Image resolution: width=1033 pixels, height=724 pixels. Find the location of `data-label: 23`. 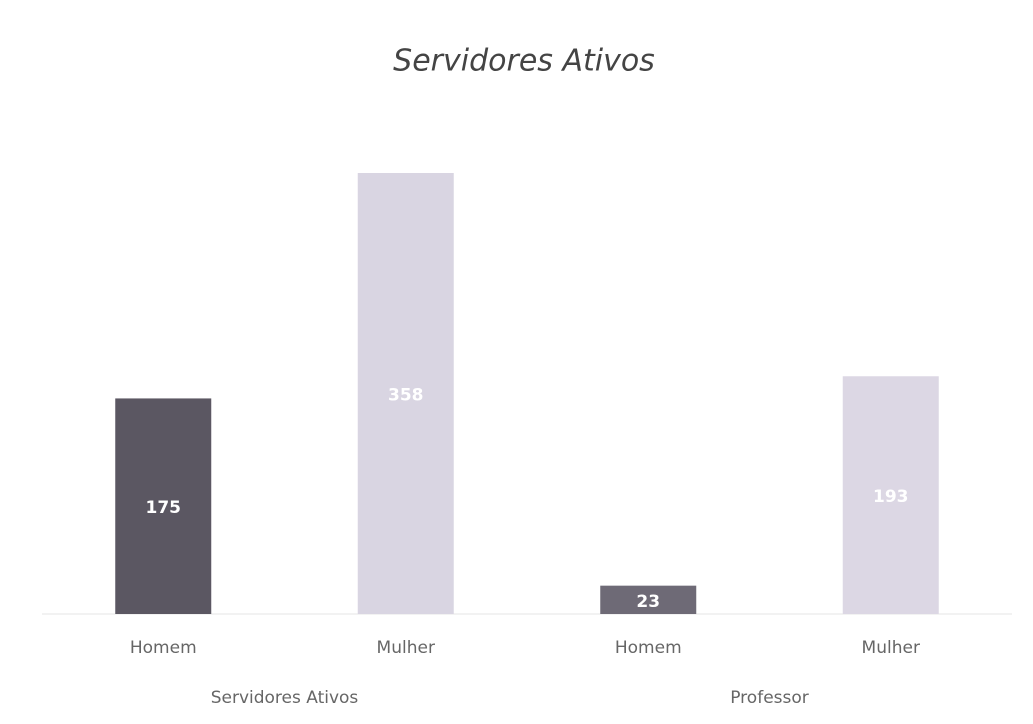

data-label: 23 is located at coordinates (648, 602).